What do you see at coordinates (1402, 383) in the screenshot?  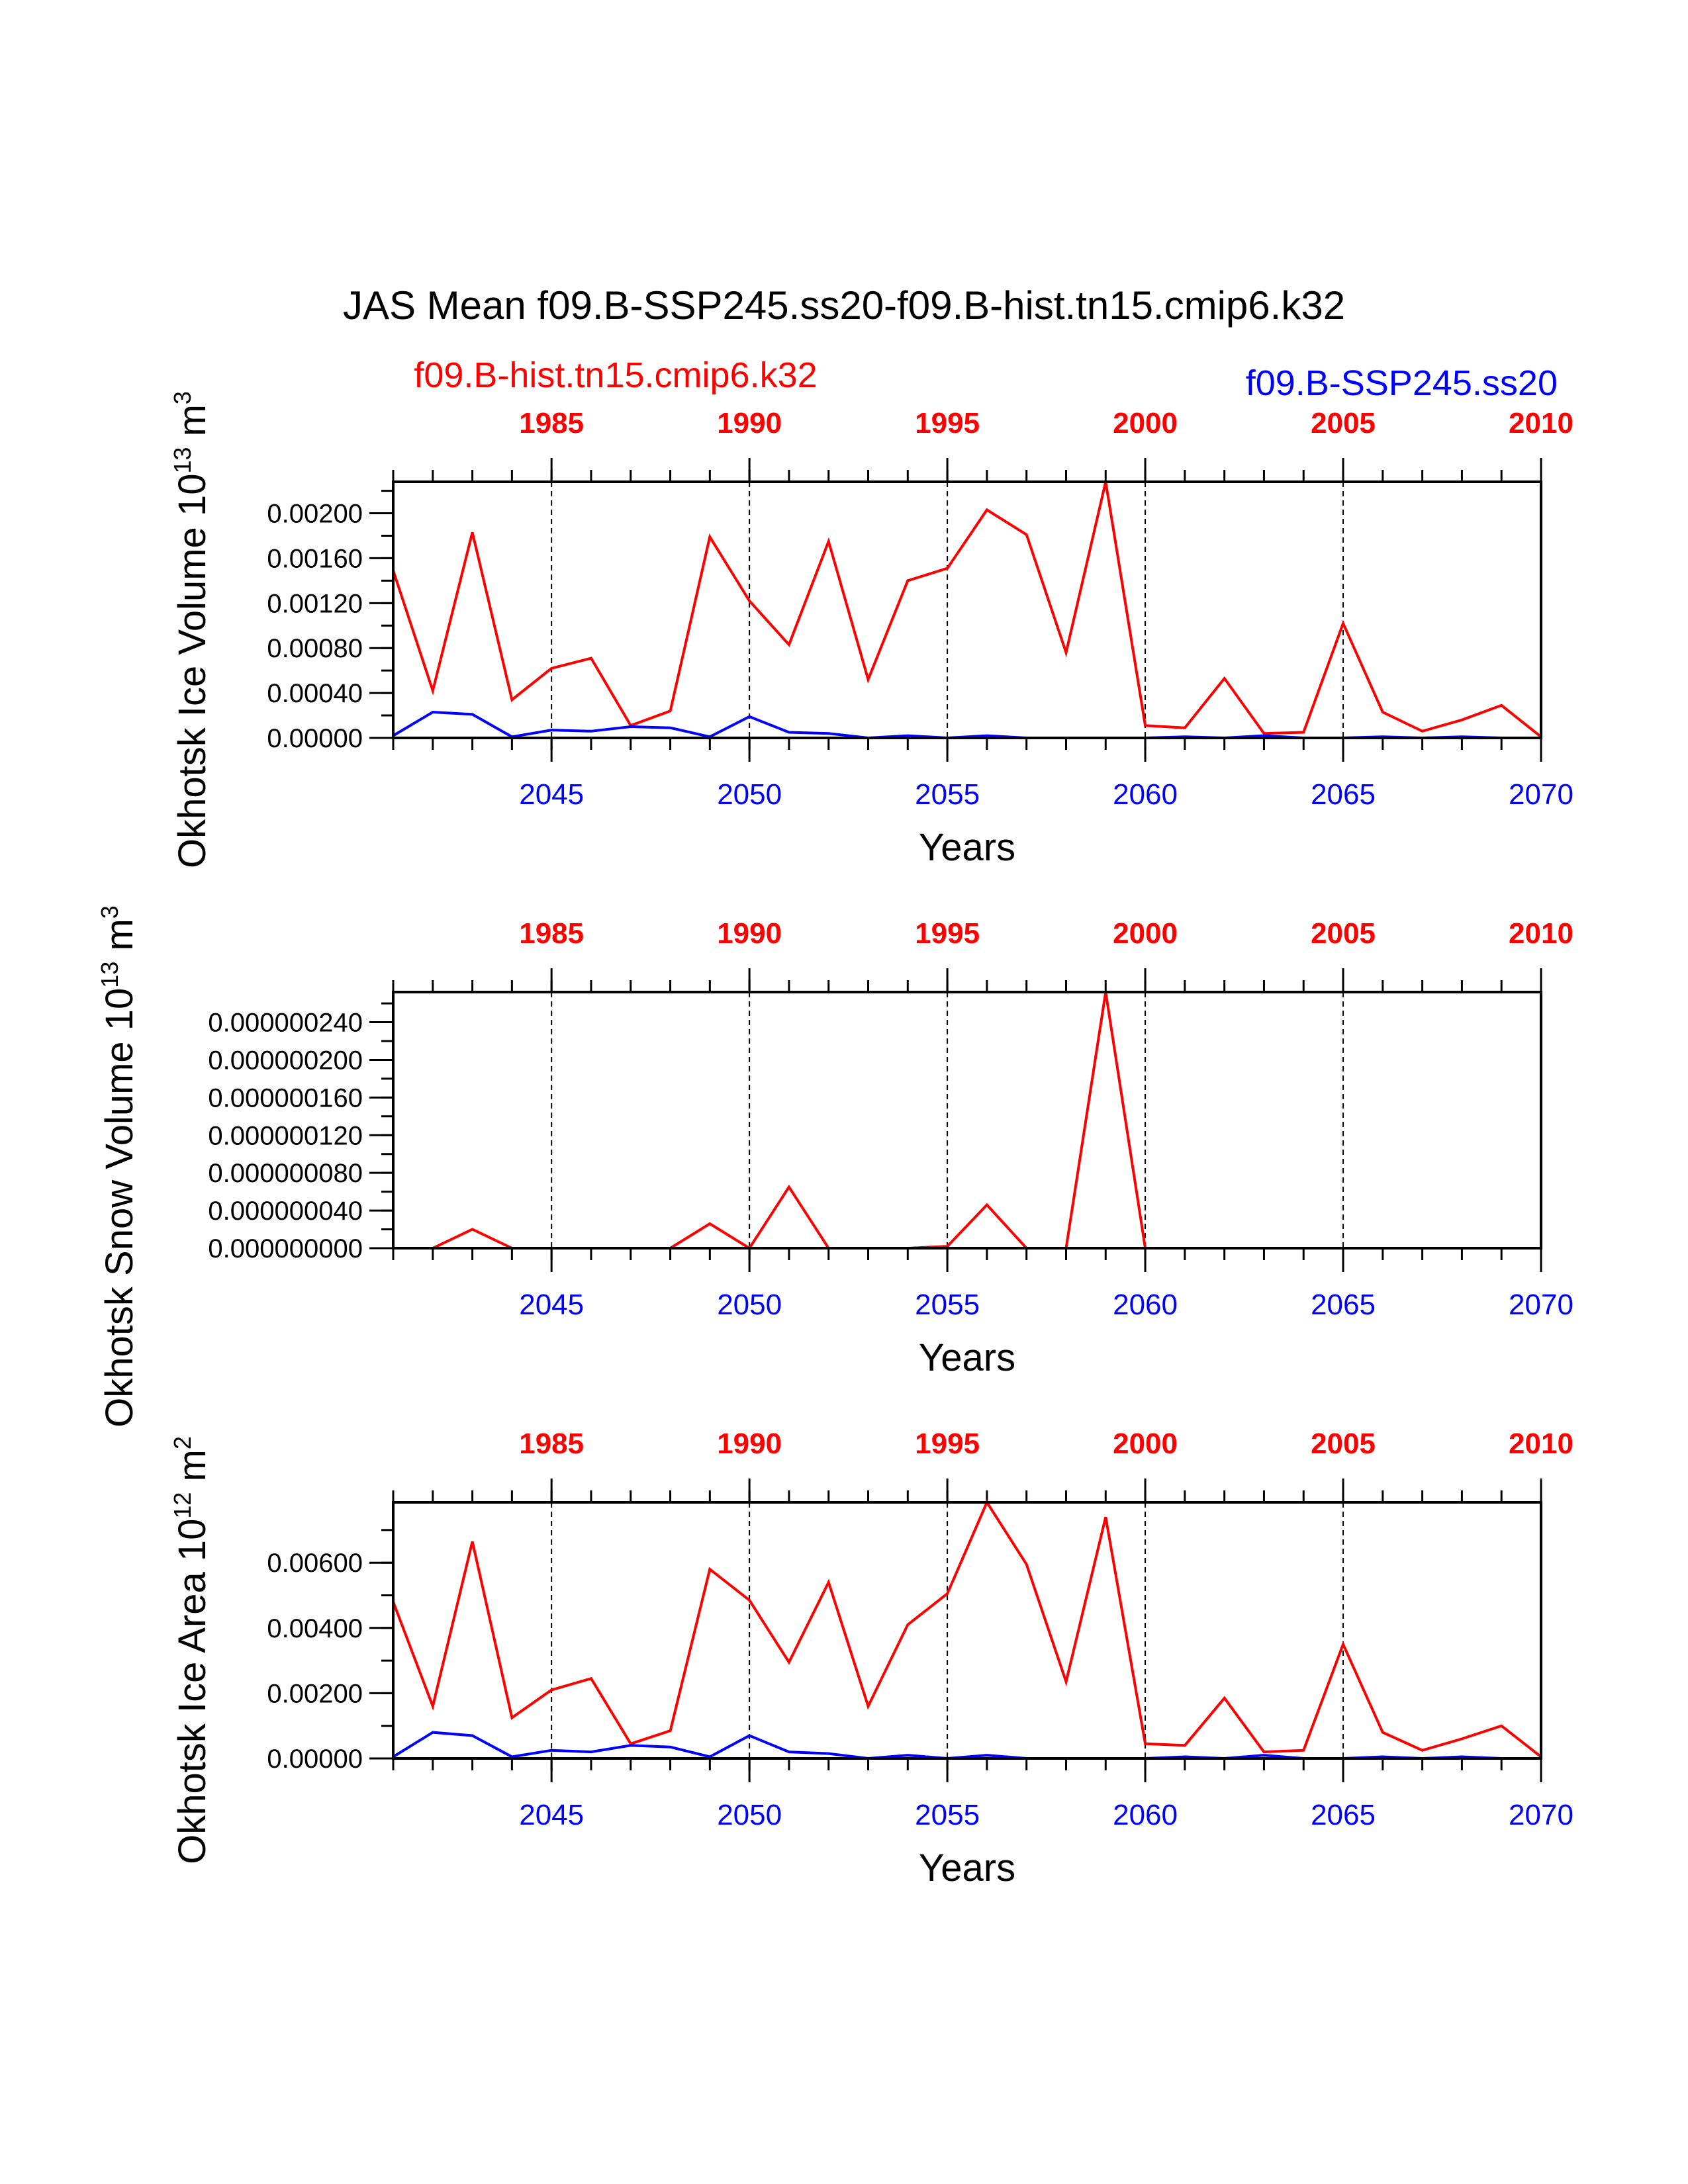 I see `legend-ssp-label: f09.B-SSP245.ss20` at bounding box center [1402, 383].